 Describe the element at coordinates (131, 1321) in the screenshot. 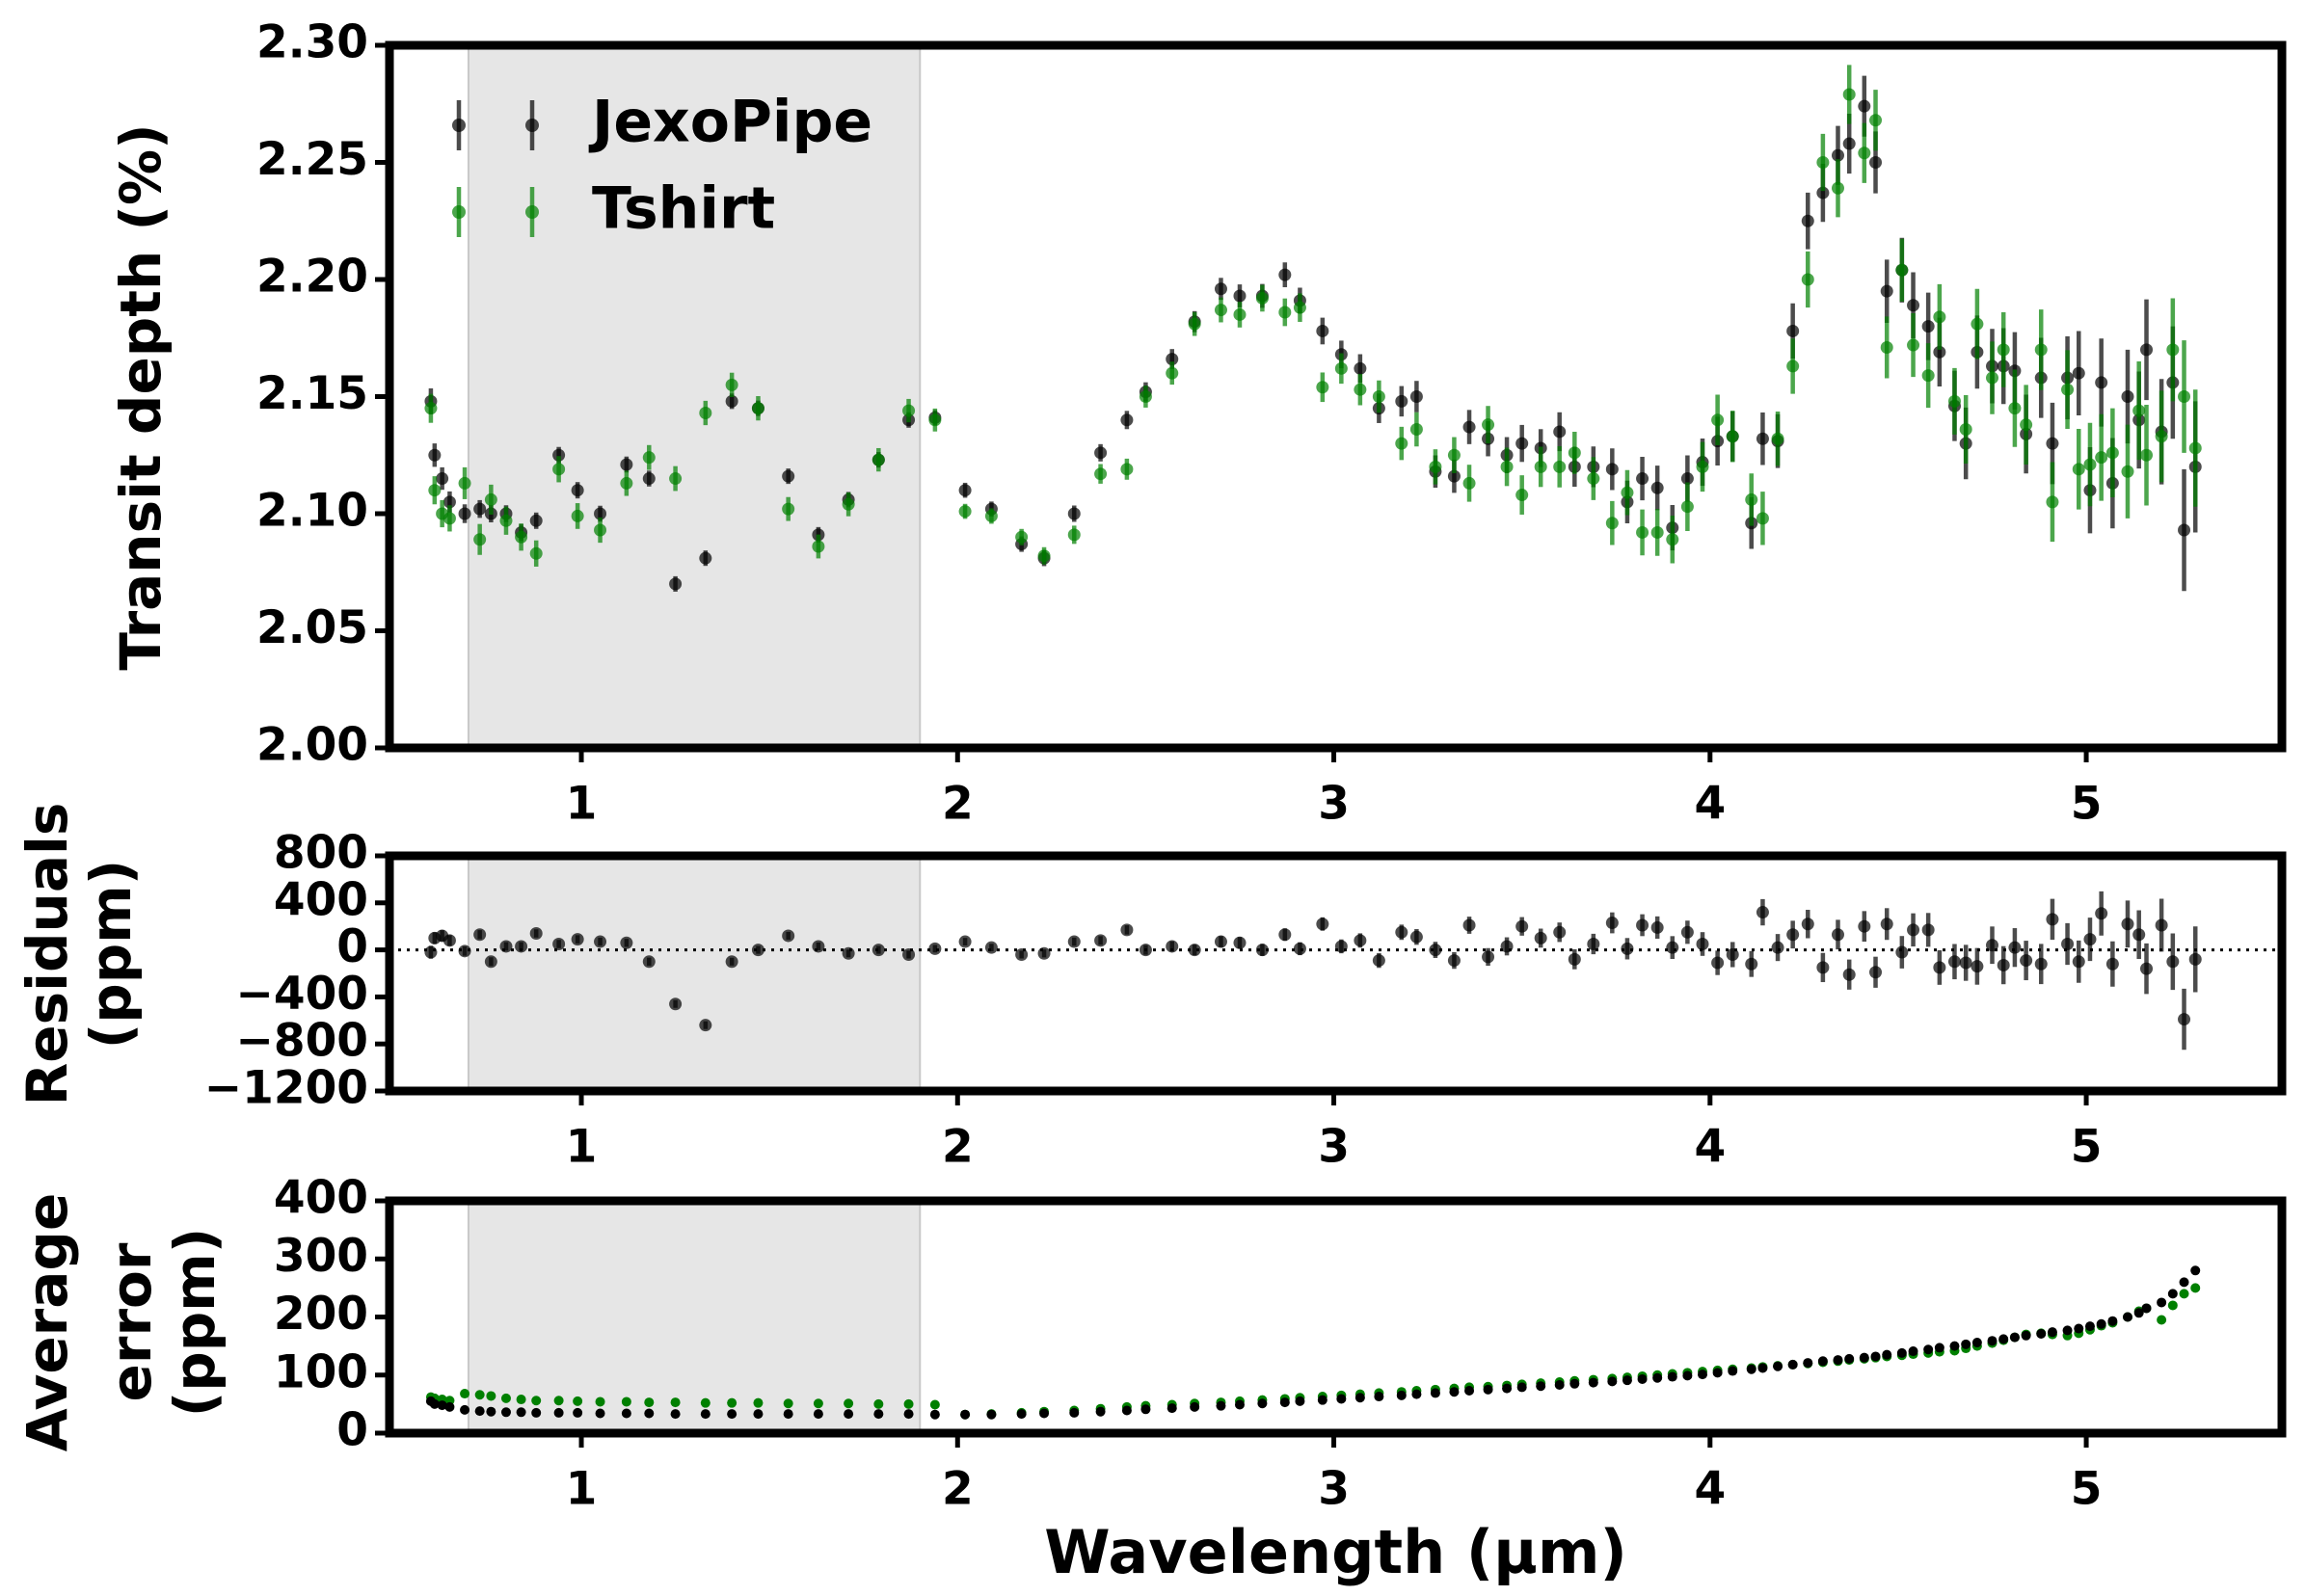

I see `y-axis-label: error` at that location.